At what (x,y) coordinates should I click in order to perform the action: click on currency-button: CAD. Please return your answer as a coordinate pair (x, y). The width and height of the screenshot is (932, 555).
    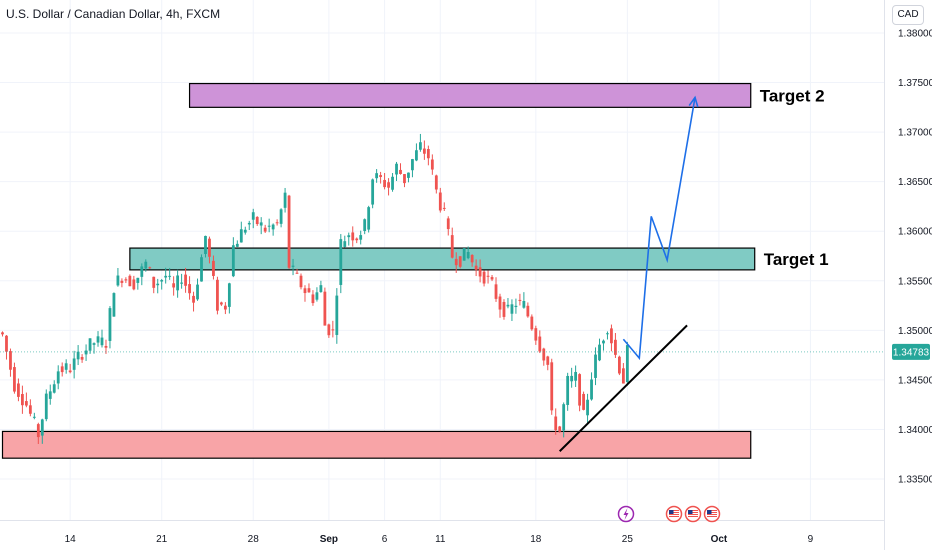
    Looking at the image, I should click on (908, 15).